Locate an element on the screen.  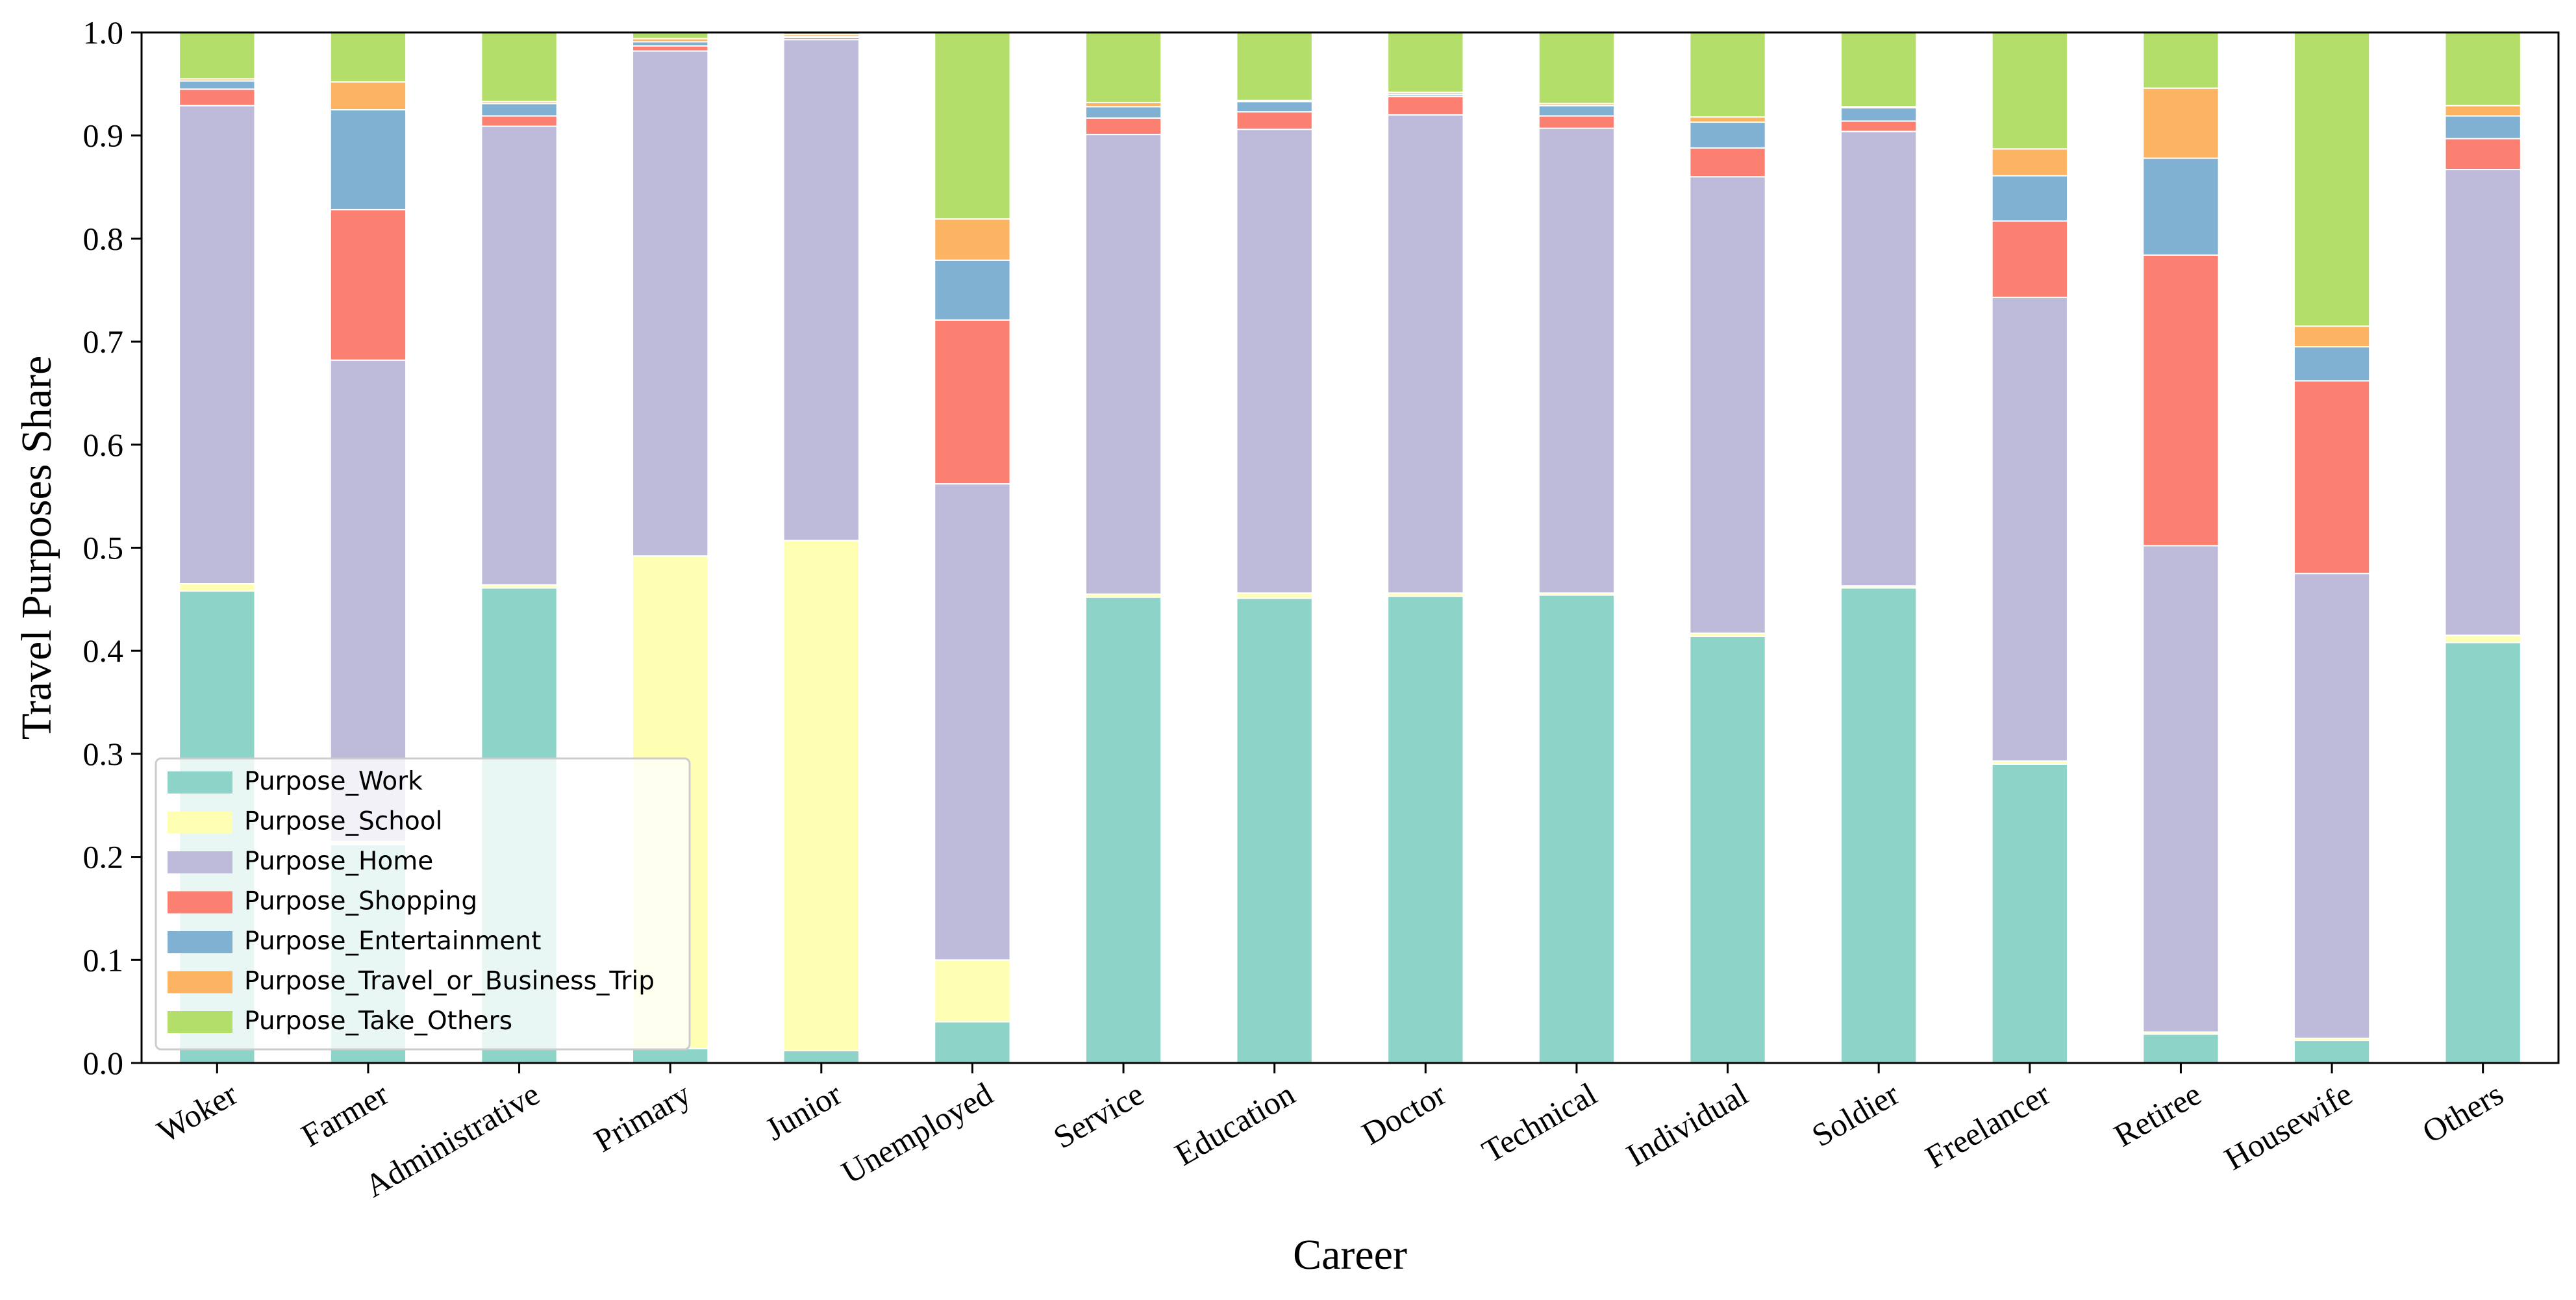
x-tick-label: Individual is located at coordinates (1687, 1124).